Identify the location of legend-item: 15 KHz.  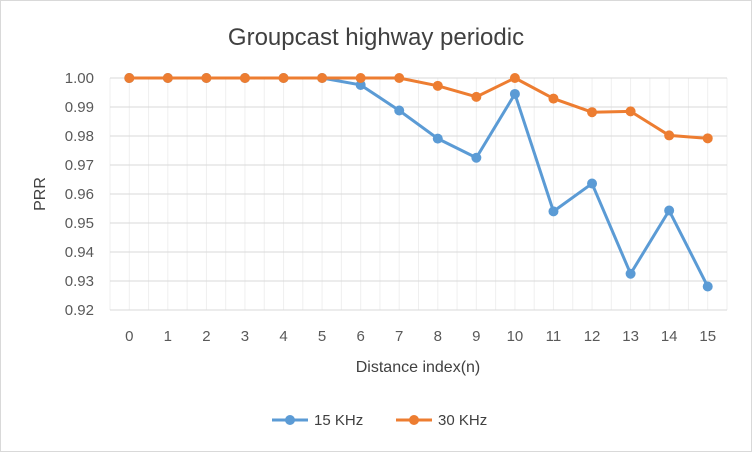
(317, 420).